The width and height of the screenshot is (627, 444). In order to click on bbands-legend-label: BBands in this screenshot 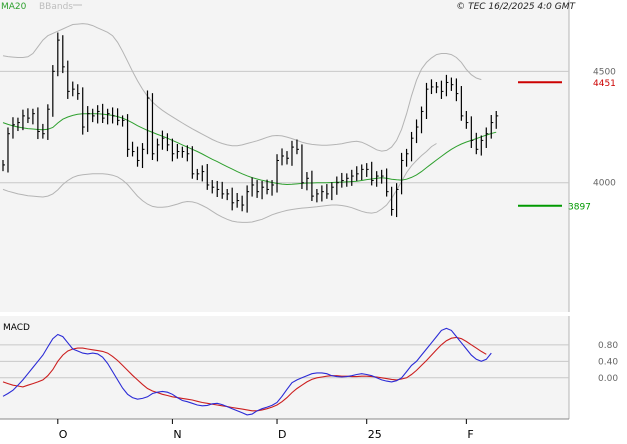, I will do `click(56, 7)`.